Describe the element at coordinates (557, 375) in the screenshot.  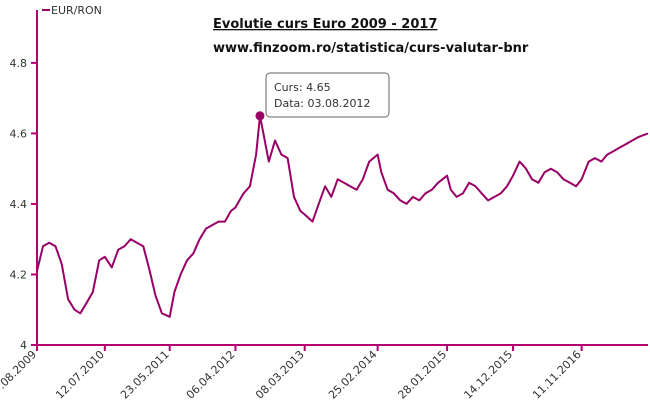
I see `x-tick-label: 11.11.2016` at that location.